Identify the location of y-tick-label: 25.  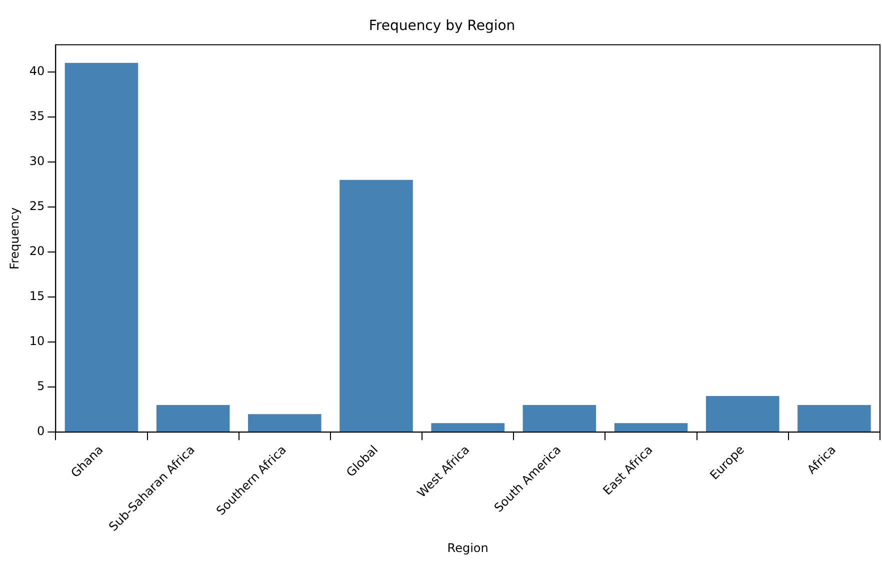
(37, 206).